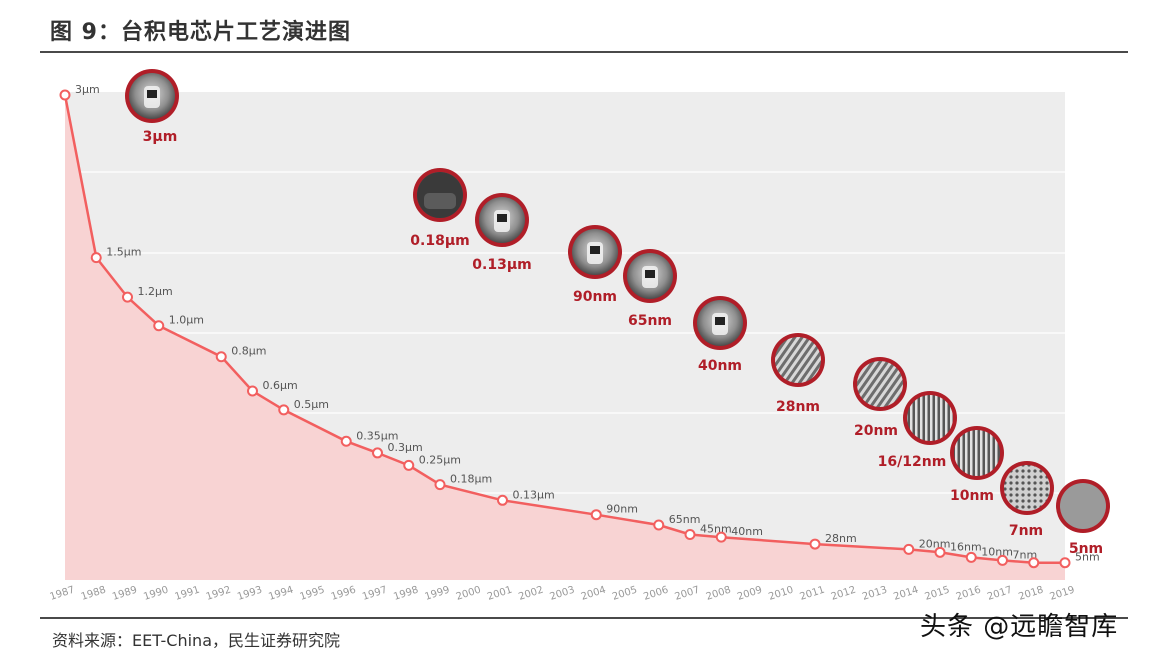 This screenshot has width=1154, height=656. Describe the element at coordinates (719, 594) in the screenshot. I see `x-tick-label: 2008` at that location.